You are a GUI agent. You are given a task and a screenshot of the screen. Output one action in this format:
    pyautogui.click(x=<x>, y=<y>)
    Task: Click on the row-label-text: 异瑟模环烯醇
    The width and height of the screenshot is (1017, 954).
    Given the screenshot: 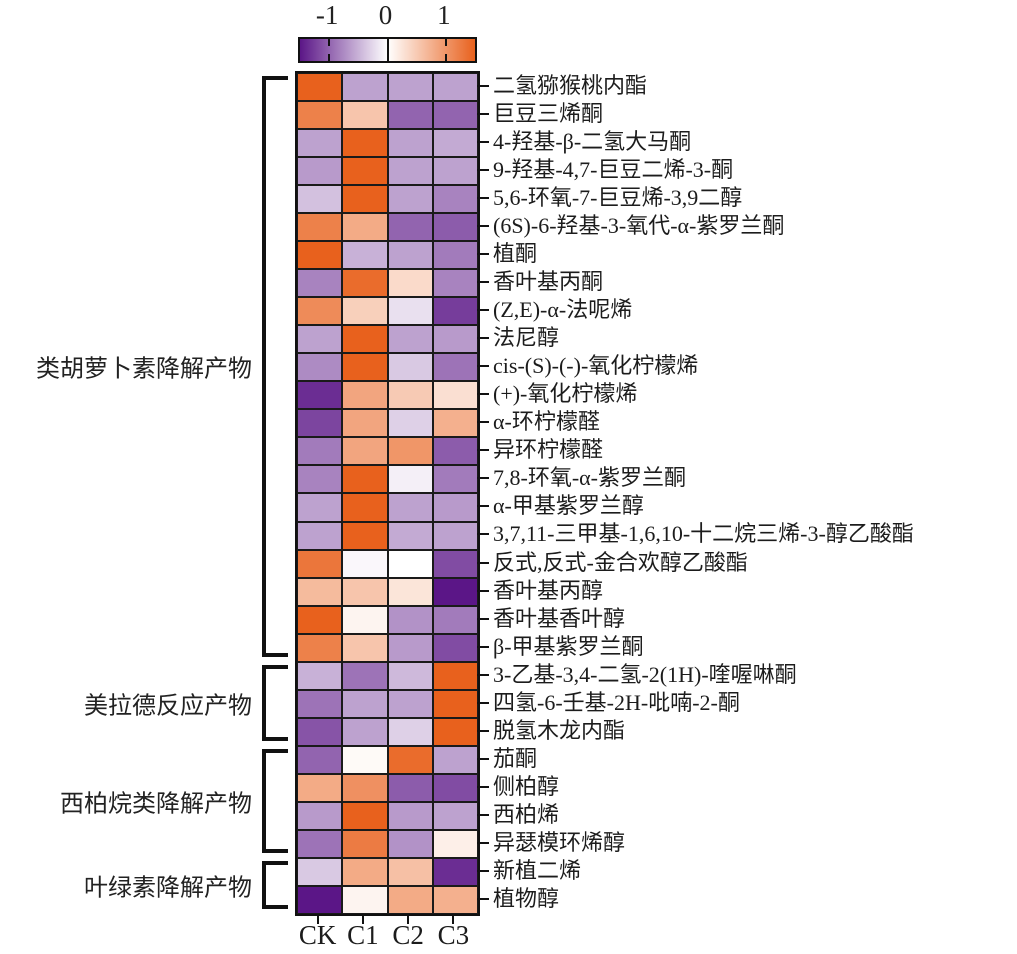 What is the action you would take?
    pyautogui.click(x=559, y=842)
    